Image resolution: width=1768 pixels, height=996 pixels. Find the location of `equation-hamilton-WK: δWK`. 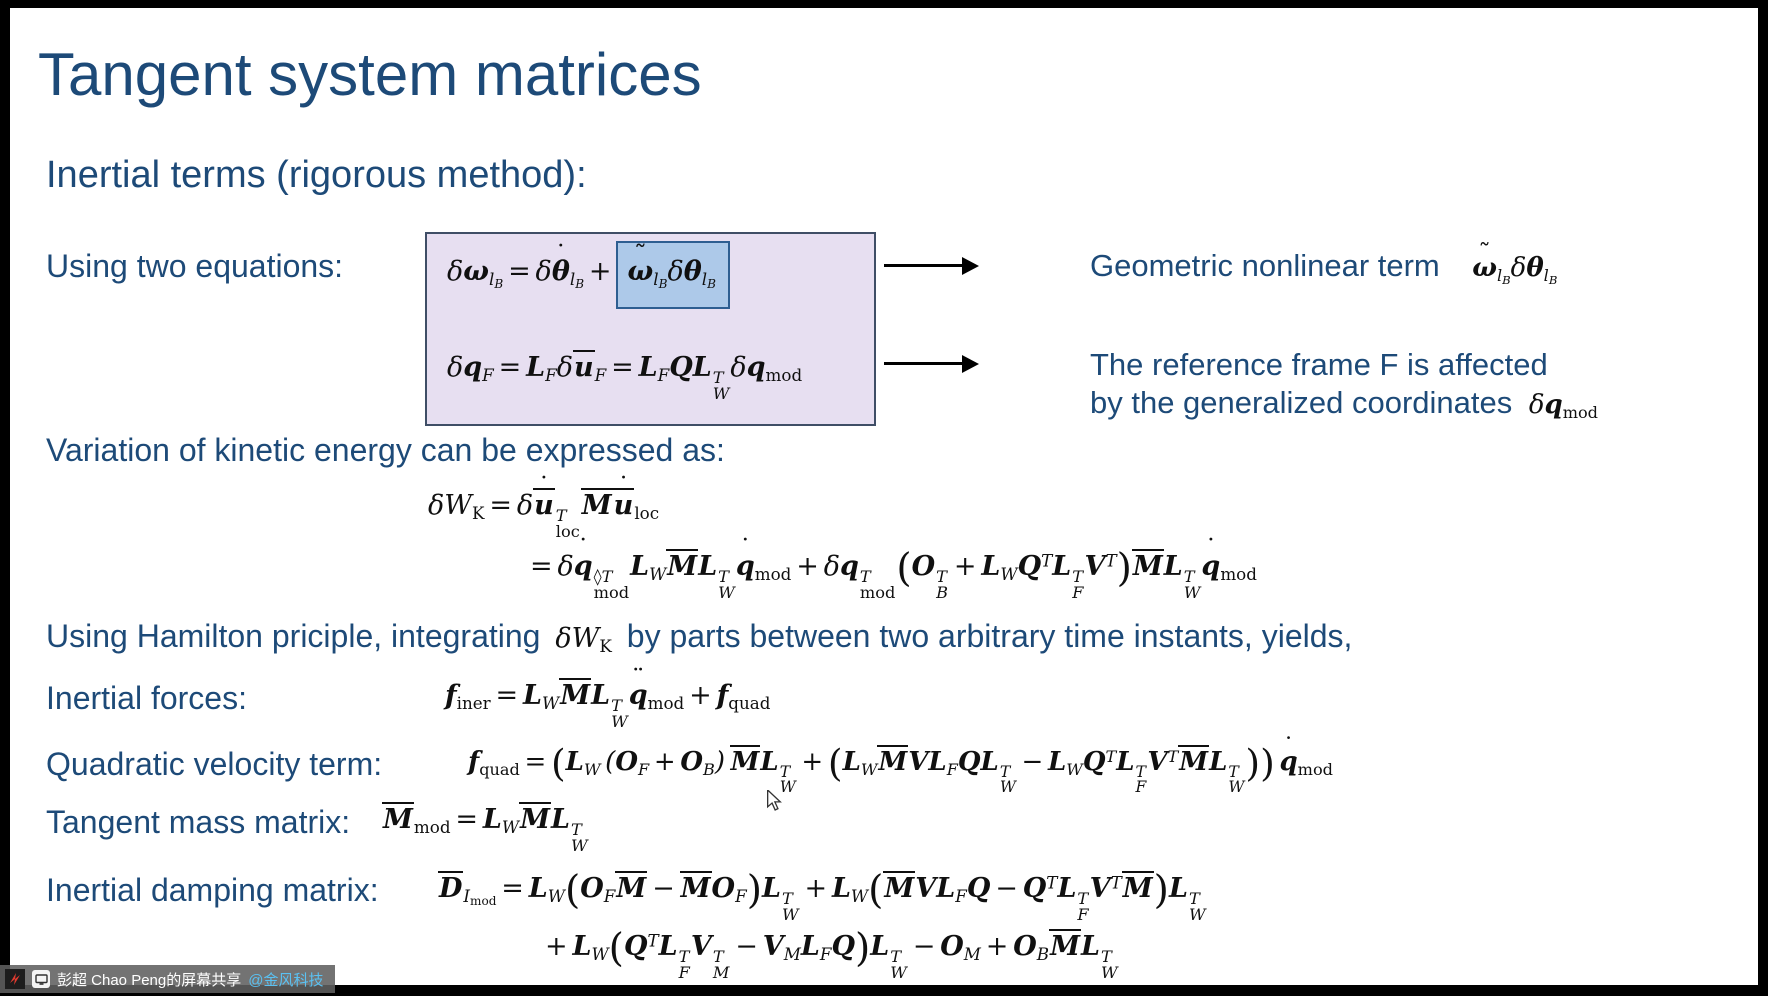

equation-hamilton-WK: δWK is located at coordinates (583, 640).